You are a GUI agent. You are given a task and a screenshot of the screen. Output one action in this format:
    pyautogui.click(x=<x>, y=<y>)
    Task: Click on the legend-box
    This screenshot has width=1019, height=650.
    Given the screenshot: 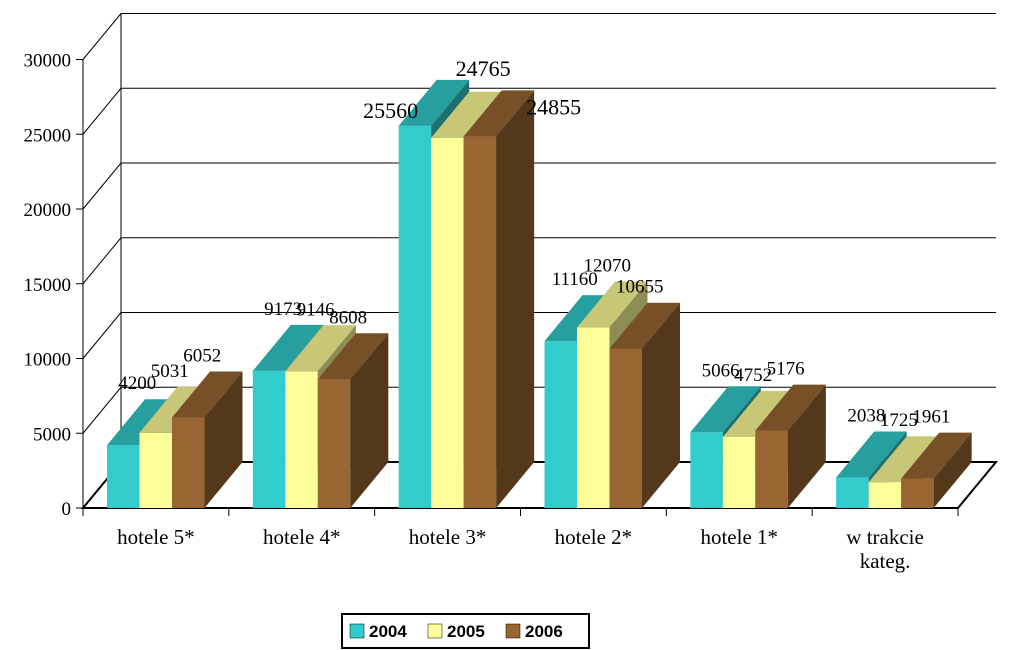 What is the action you would take?
    pyautogui.click(x=465, y=631)
    